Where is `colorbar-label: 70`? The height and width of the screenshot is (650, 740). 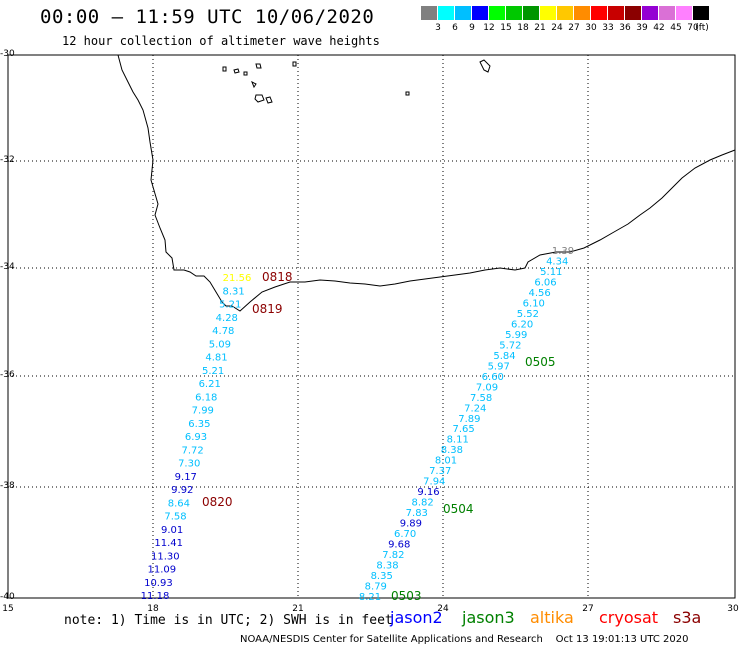
colorbar-label: 70 is located at coordinates (693, 28).